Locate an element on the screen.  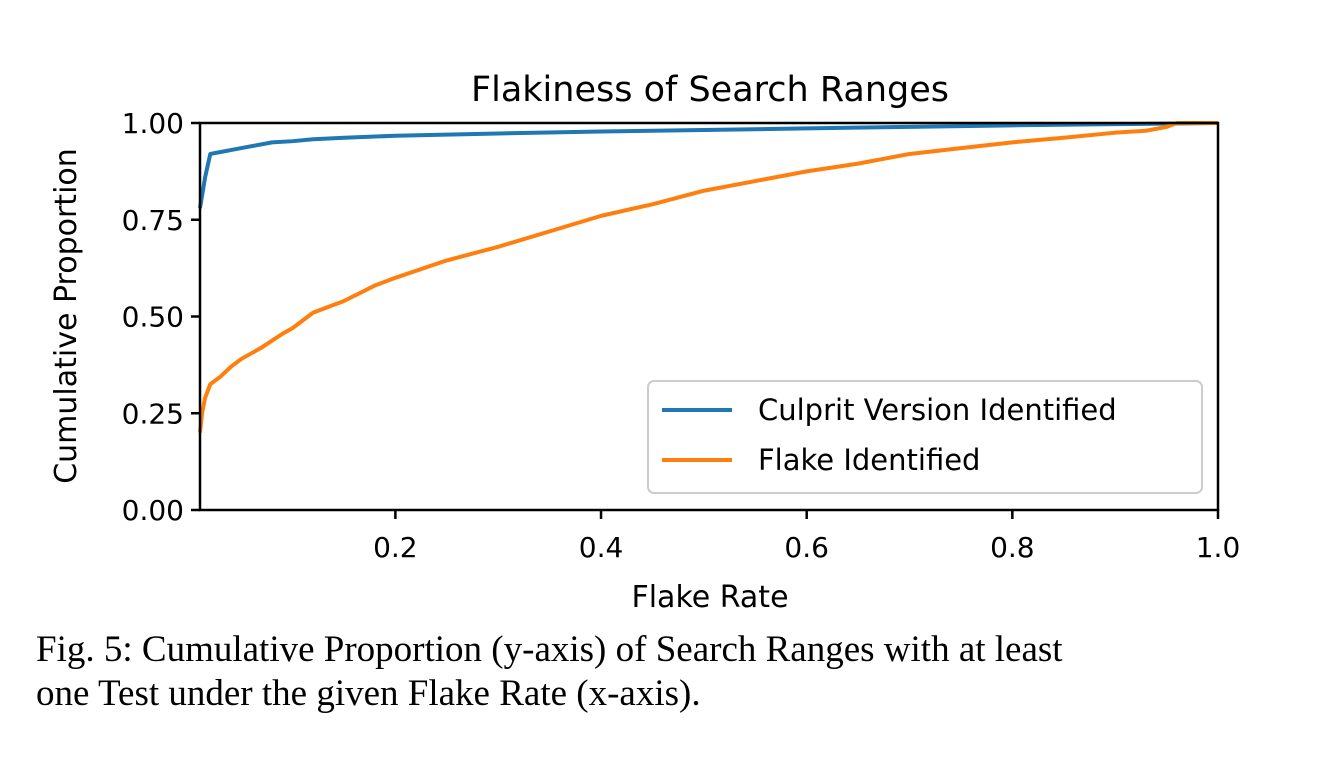
legend-box is located at coordinates (925, 437).